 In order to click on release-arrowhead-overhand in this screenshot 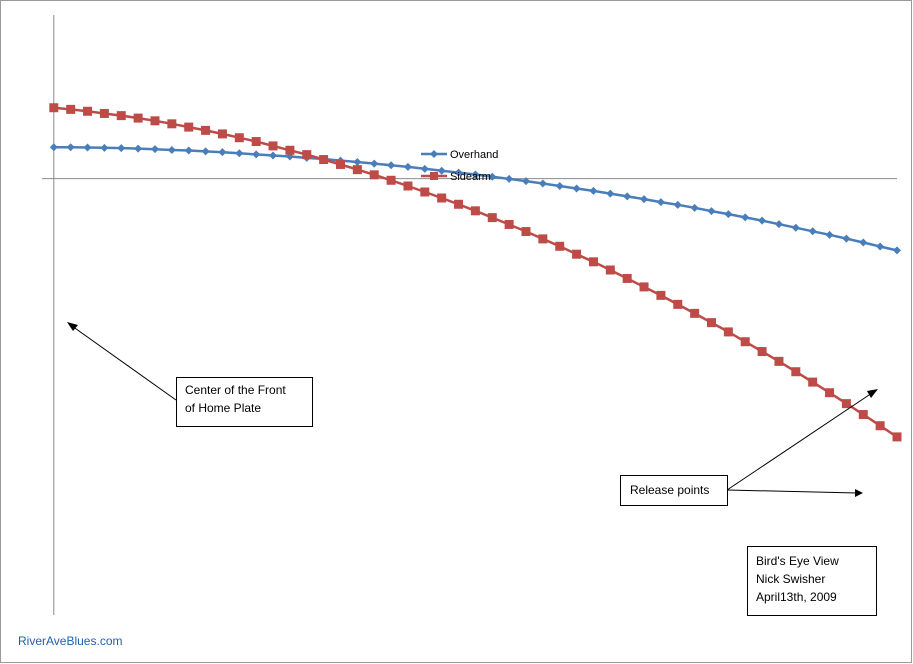, I will do `click(872, 393)`.